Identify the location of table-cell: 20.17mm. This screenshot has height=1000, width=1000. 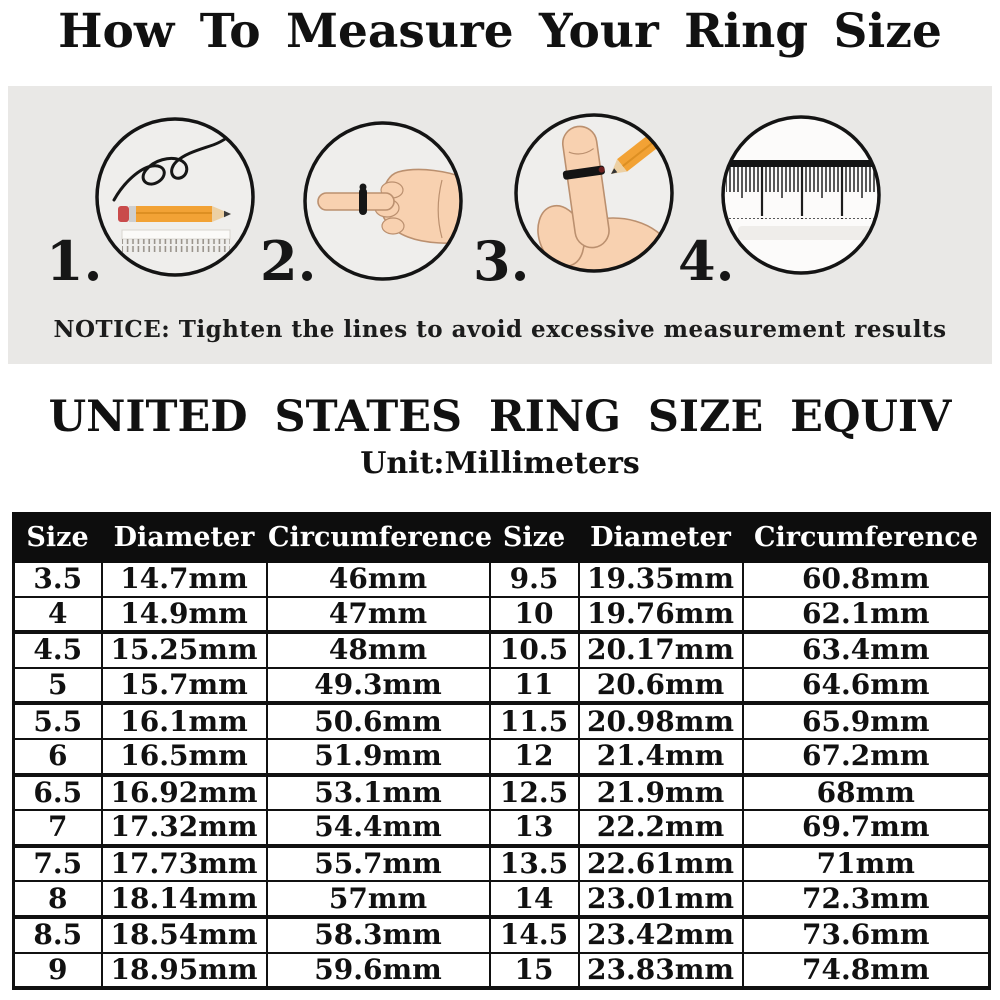
(660, 650).